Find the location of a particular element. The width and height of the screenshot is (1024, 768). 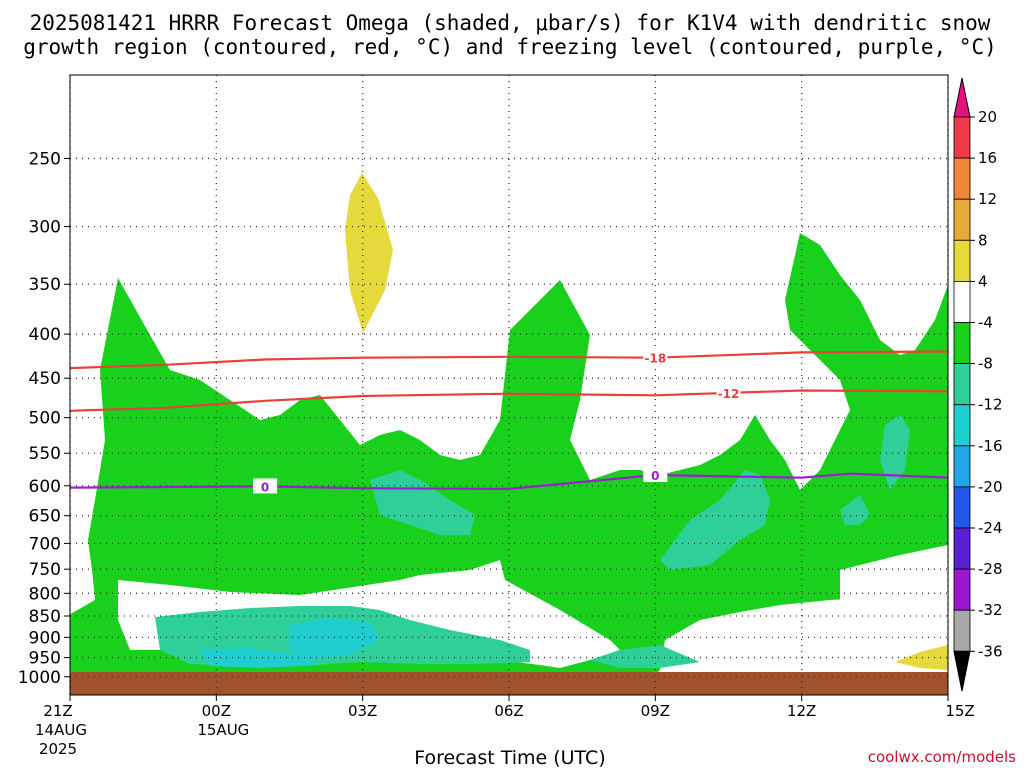

y-tick-label: 400 is located at coordinates (45, 335).